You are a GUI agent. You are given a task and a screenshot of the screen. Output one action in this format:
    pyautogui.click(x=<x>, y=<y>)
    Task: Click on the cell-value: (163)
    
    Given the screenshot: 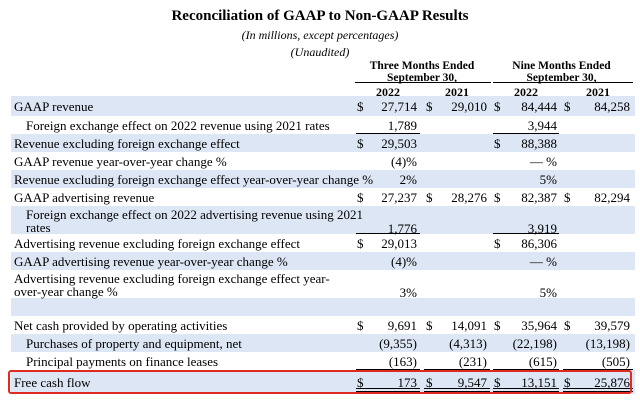 What is the action you would take?
    pyautogui.click(x=402, y=361)
    